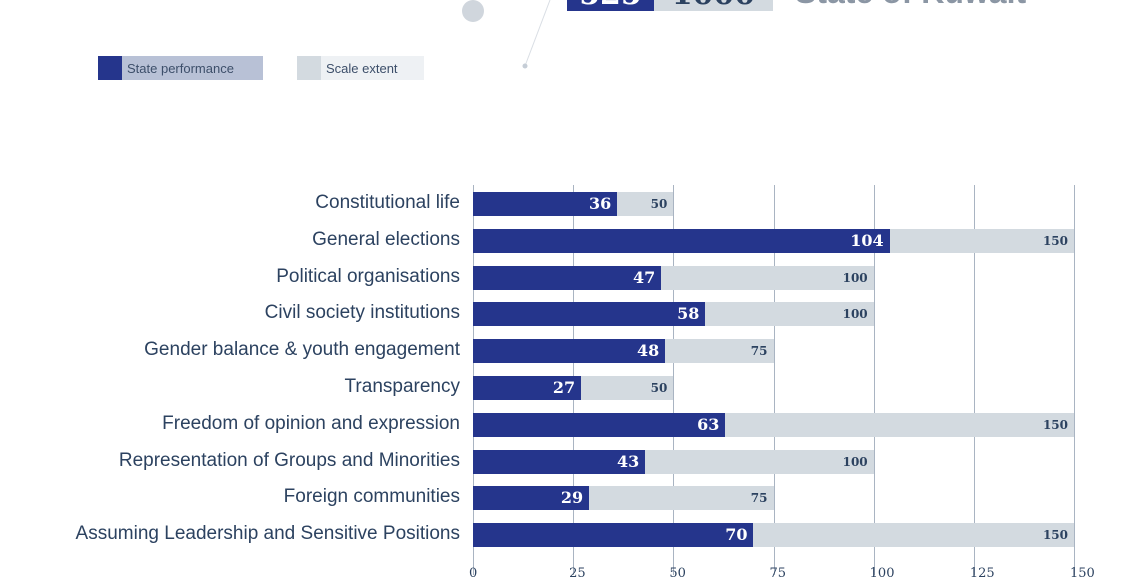 This screenshot has width=1130, height=581. Describe the element at coordinates (536, 34) in the screenshot. I see `decor-line` at that location.